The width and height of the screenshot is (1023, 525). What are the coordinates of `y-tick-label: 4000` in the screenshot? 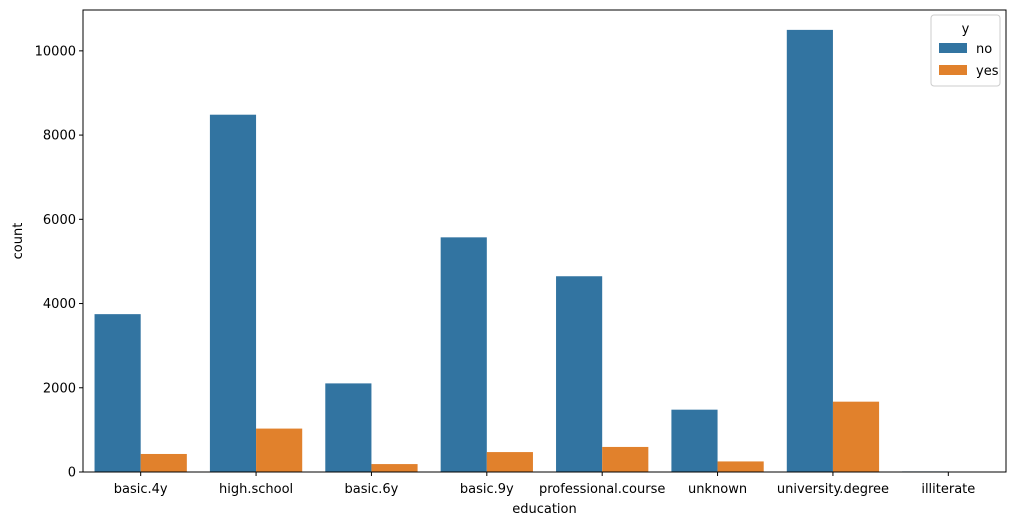 It's located at (59, 304).